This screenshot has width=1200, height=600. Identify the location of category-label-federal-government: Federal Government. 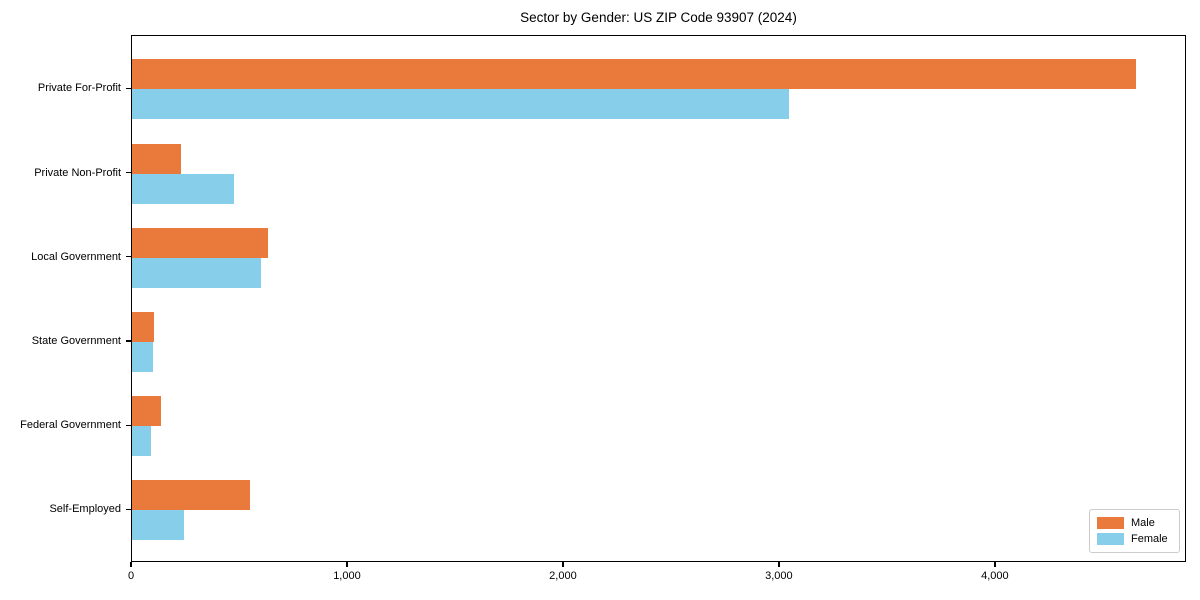
(70, 425).